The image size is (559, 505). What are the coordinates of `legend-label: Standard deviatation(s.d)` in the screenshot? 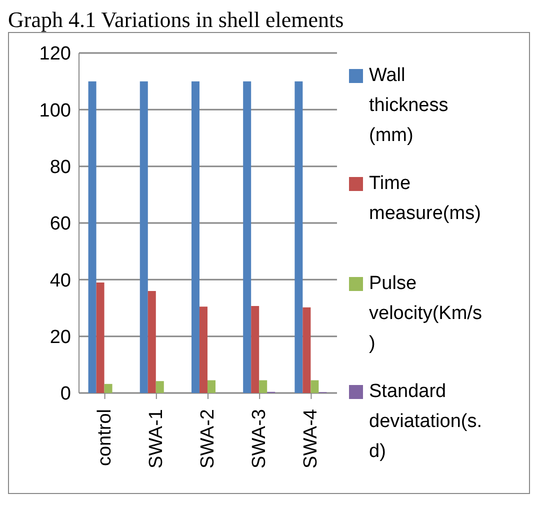 It's located at (426, 422).